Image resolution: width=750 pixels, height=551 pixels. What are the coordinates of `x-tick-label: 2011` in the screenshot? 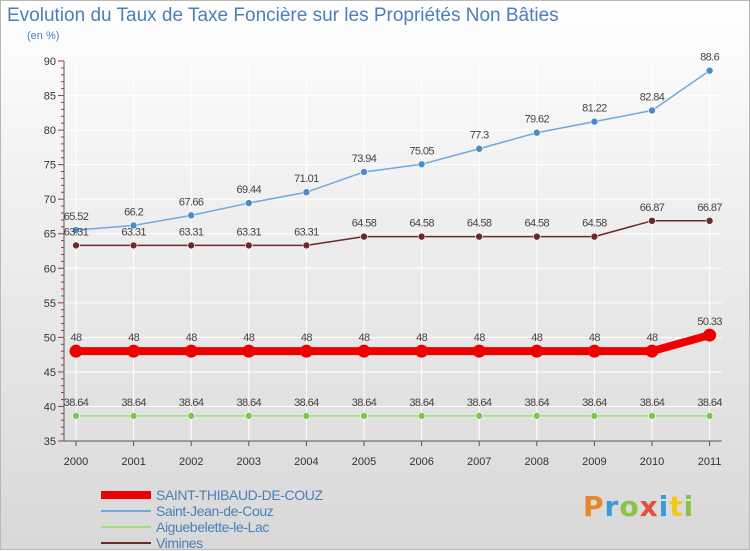 It's located at (710, 462).